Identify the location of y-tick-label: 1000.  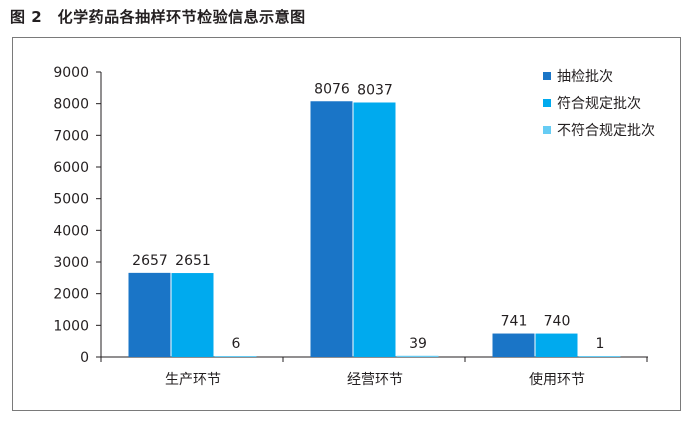
(71, 326).